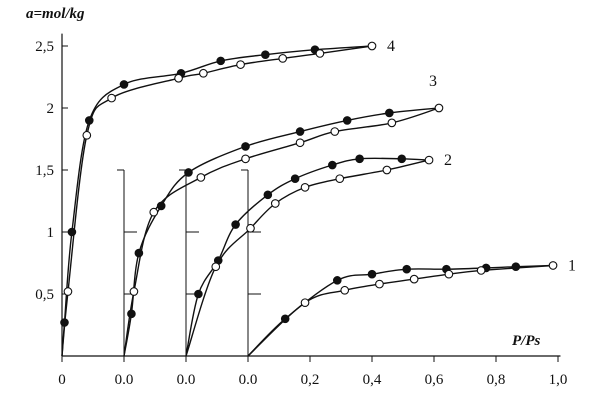 The image size is (602, 417). Describe the element at coordinates (526, 341) in the screenshot. I see `x-axis-title: P/Ps` at that location.